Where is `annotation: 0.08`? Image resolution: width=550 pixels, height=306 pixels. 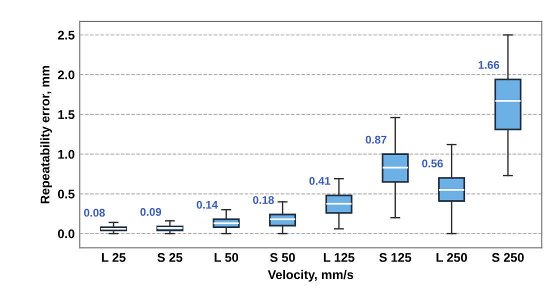 annotation: 0.08 is located at coordinates (94, 212).